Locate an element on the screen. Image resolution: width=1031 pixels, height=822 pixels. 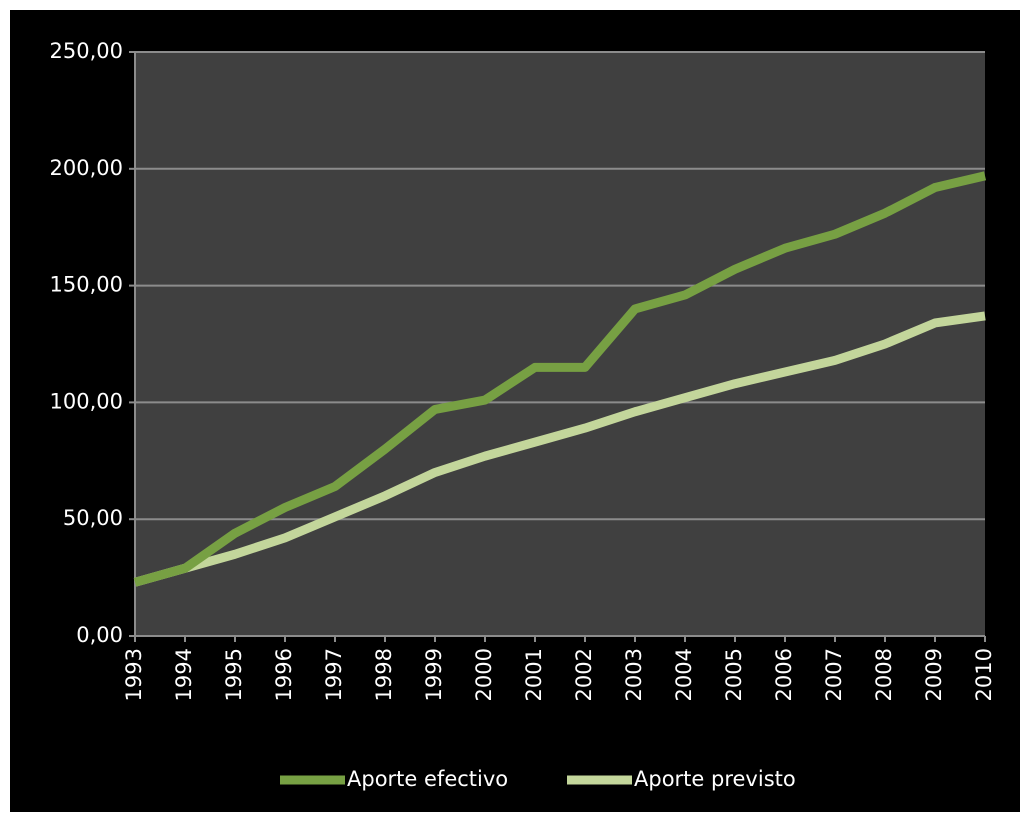
x-tick-label: 2000 is located at coordinates (484, 674).